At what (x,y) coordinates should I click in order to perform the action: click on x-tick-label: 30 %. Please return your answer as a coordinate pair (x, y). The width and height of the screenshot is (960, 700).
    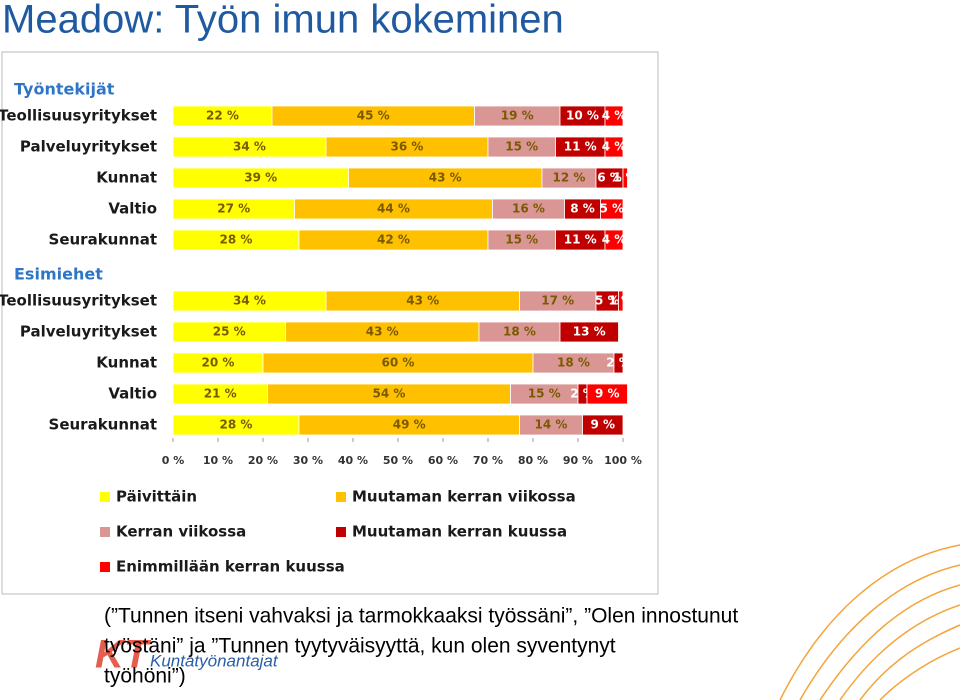
    Looking at the image, I should click on (308, 460).